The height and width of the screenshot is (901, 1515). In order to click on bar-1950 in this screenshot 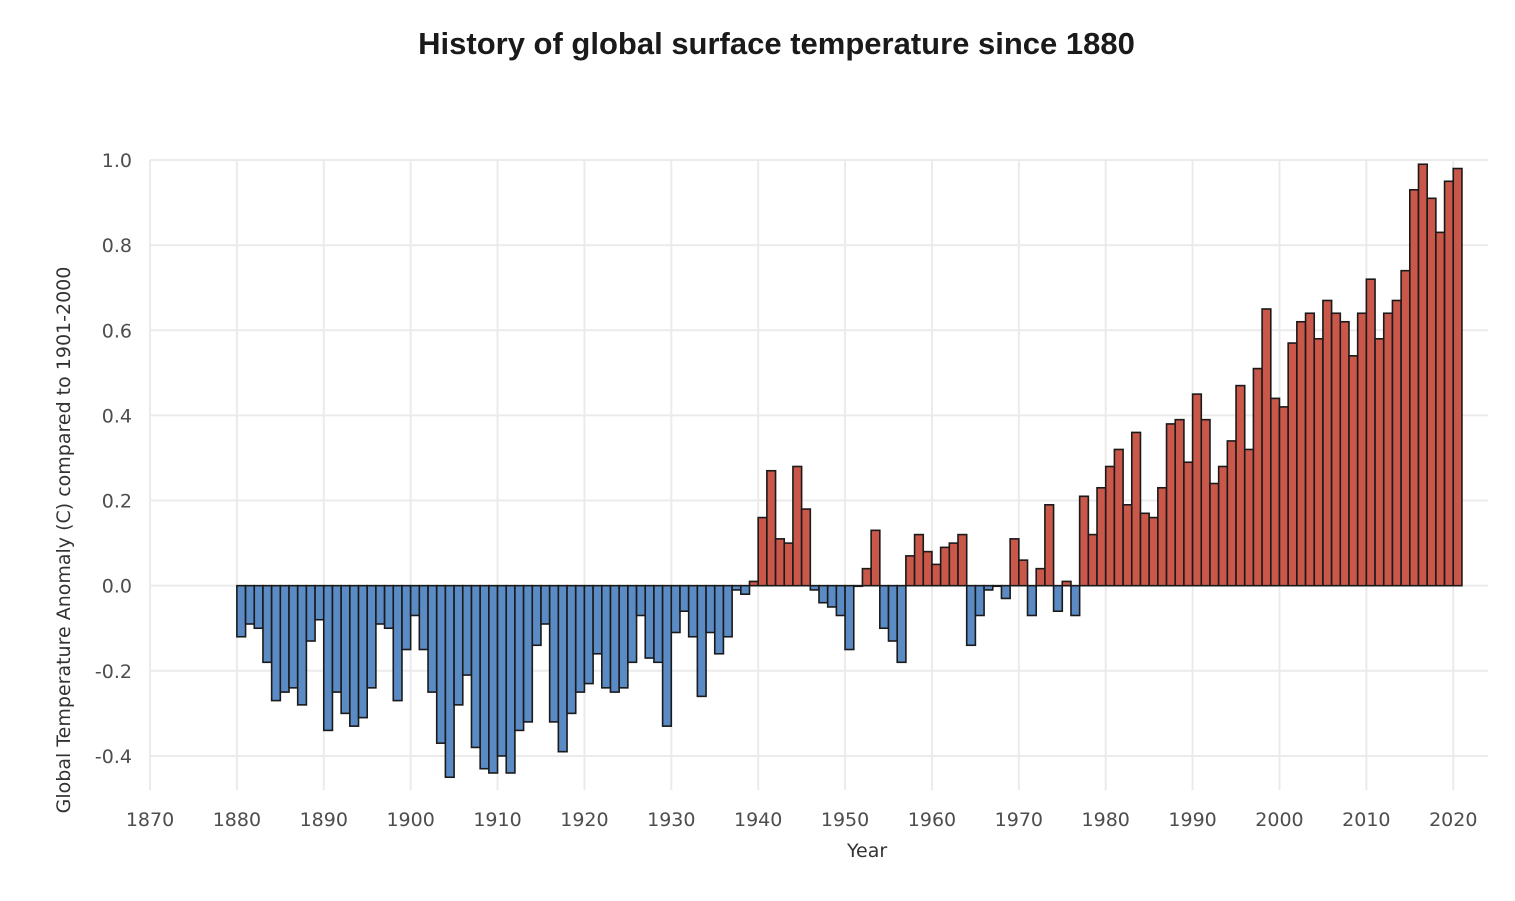, I will do `click(849, 617)`.